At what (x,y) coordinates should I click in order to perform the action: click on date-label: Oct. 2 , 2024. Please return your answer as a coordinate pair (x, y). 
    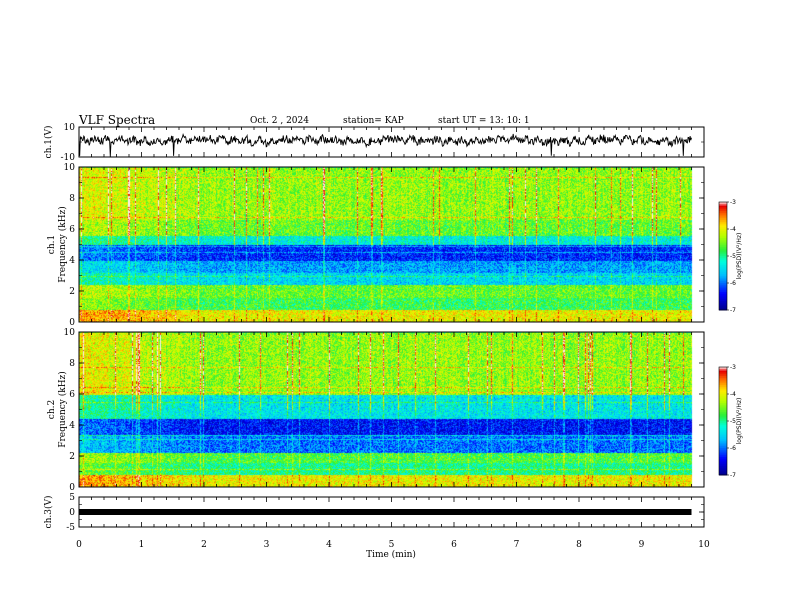
    Looking at the image, I should click on (279, 121).